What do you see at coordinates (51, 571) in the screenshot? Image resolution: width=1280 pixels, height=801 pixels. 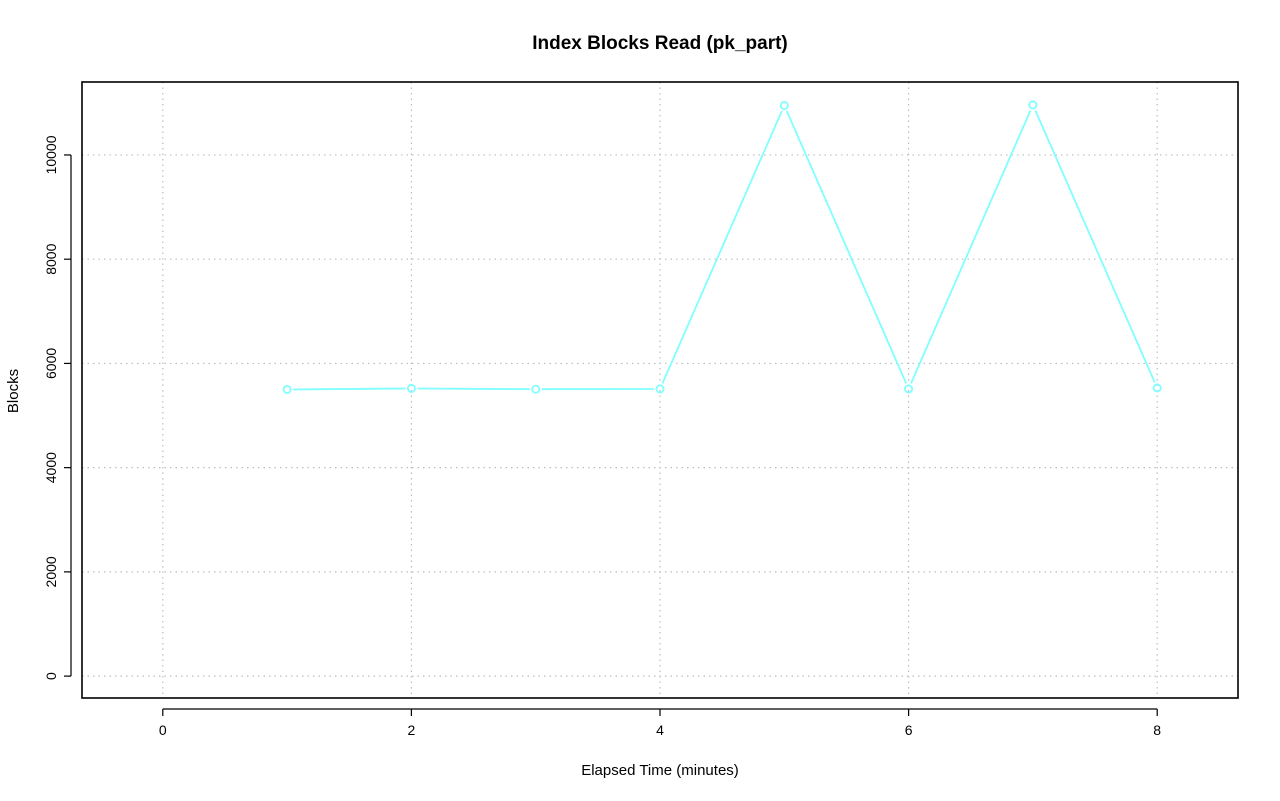 I see `y-tick-label-1: 2000` at bounding box center [51, 571].